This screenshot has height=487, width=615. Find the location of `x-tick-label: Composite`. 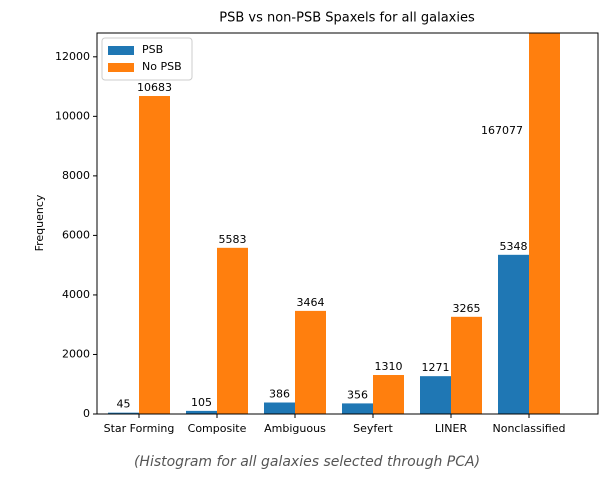

x-tick-label: Composite is located at coordinates (217, 428).